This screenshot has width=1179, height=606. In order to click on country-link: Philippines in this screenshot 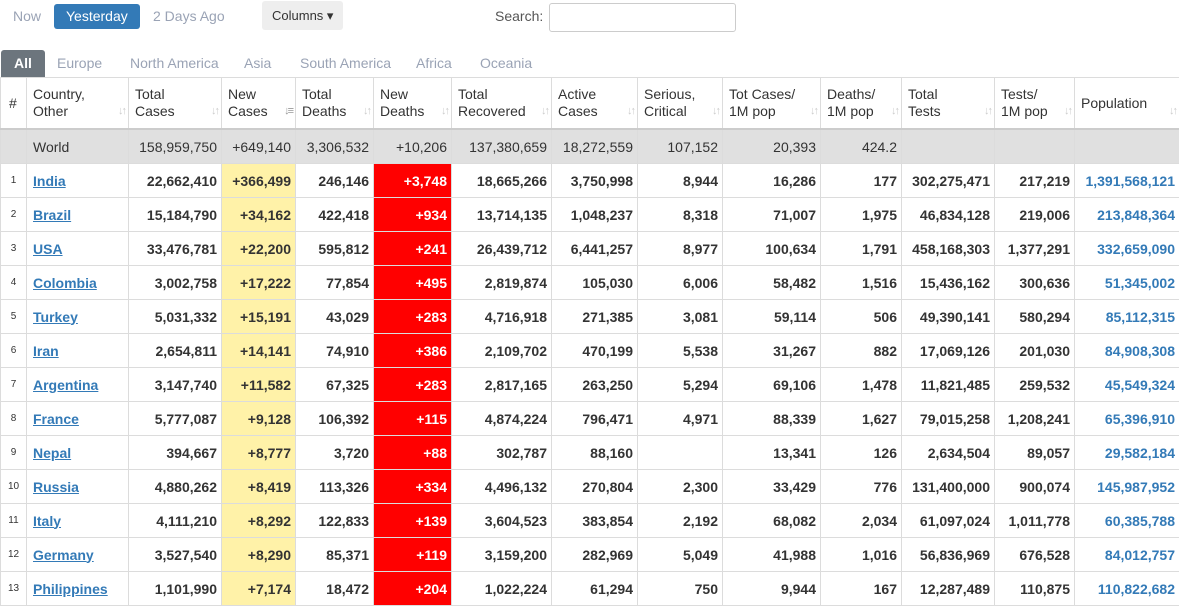, I will do `click(70, 589)`.